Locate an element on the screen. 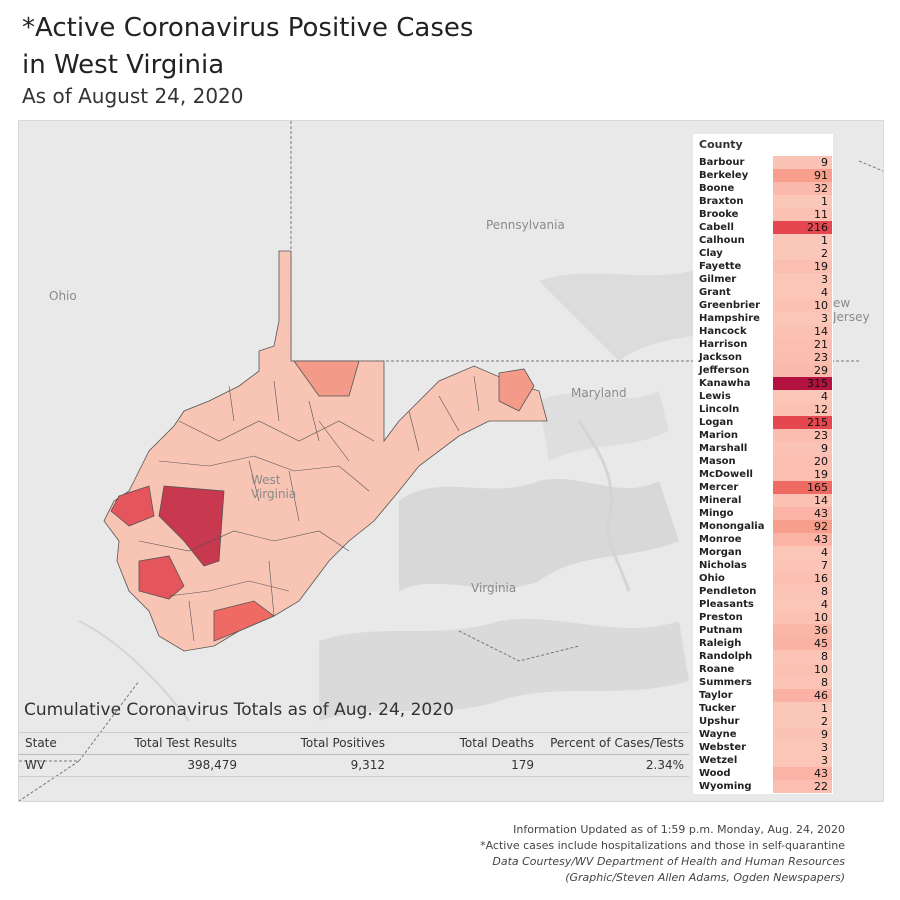 The width and height of the screenshot is (900, 900). county-row: 3 Hampshire is located at coordinates (763, 318).